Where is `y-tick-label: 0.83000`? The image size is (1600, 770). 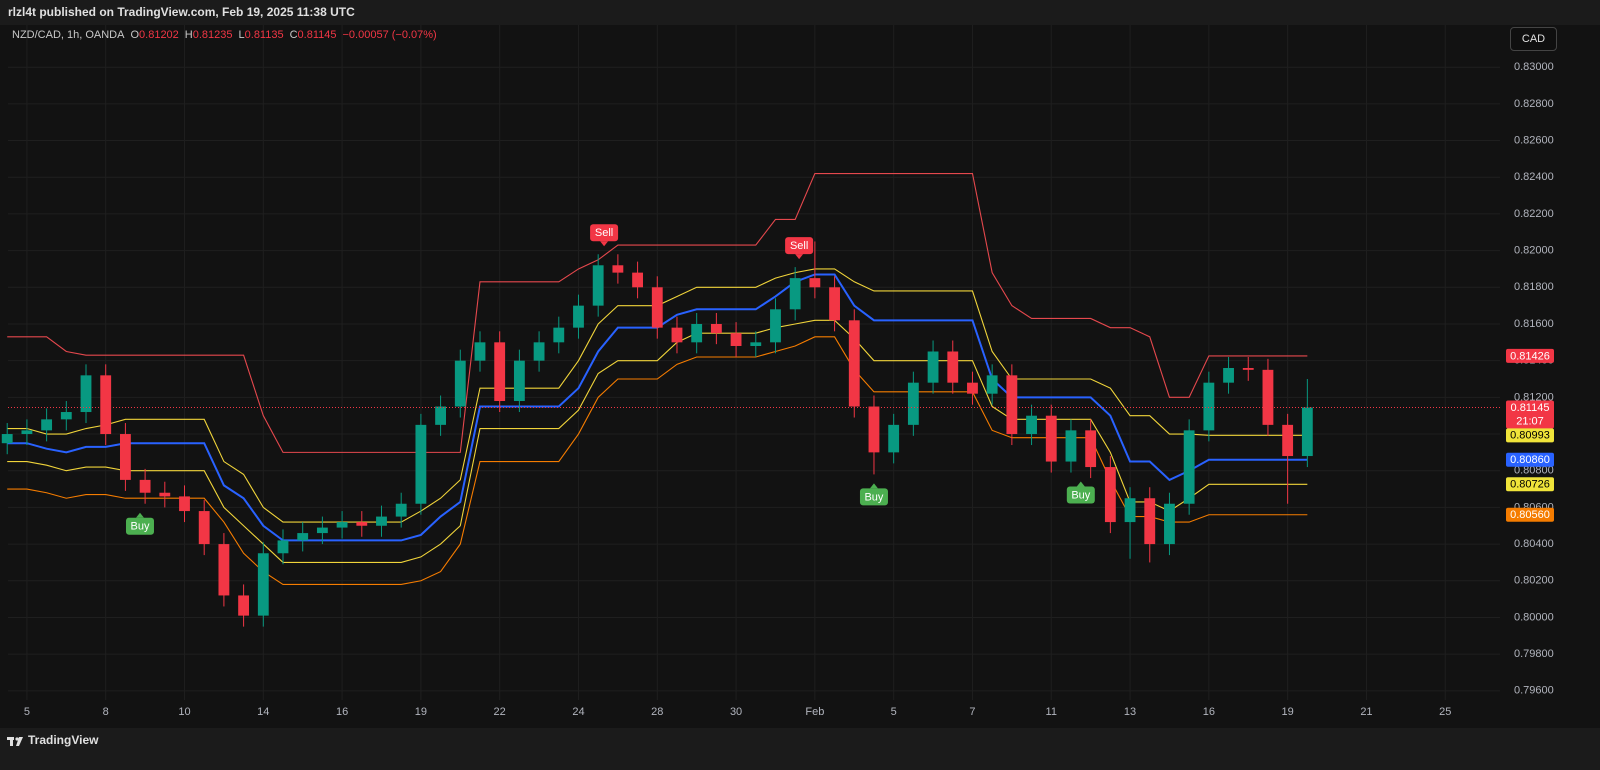
y-tick-label: 0.83000 is located at coordinates (1534, 67).